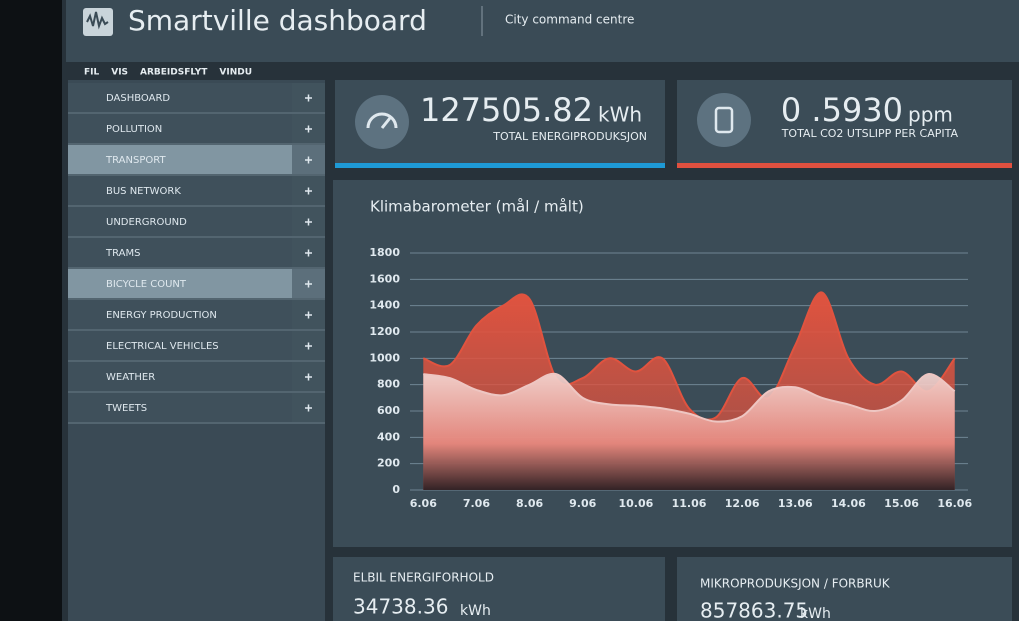 The image size is (1019, 621). What do you see at coordinates (506, 110) in the screenshot?
I see `kpi-value: 127505.82` at bounding box center [506, 110].